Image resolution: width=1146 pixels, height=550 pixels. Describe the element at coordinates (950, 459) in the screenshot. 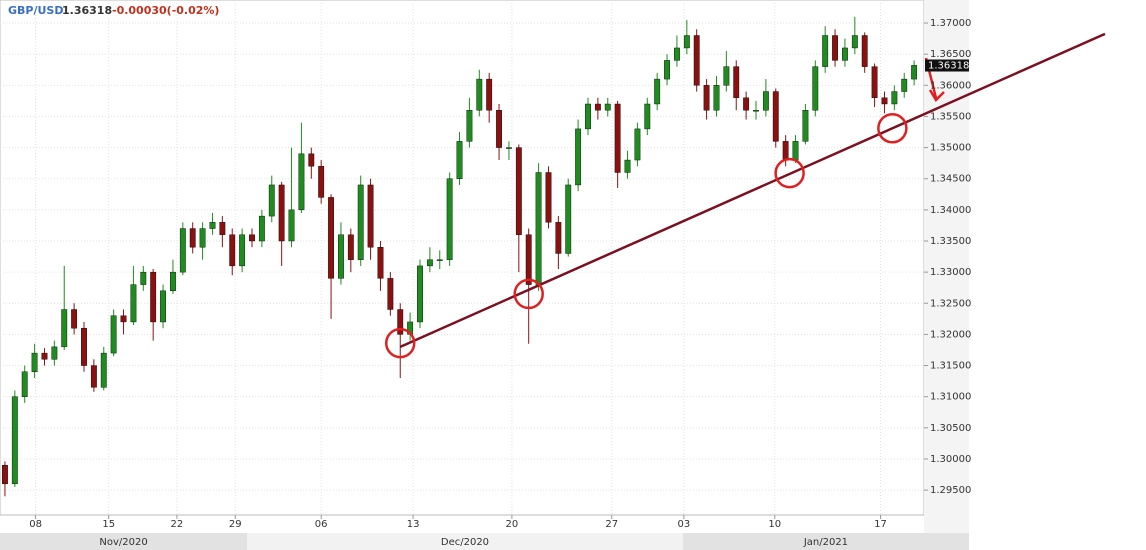

I see `y-tick-label: 1.30000` at that location.